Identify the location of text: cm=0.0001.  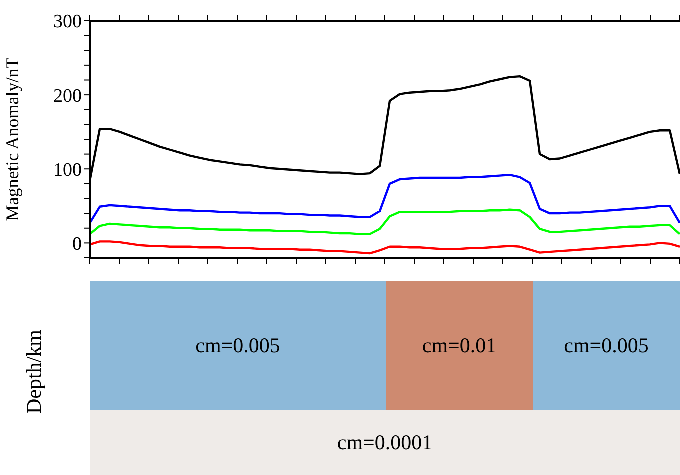
(385, 442).